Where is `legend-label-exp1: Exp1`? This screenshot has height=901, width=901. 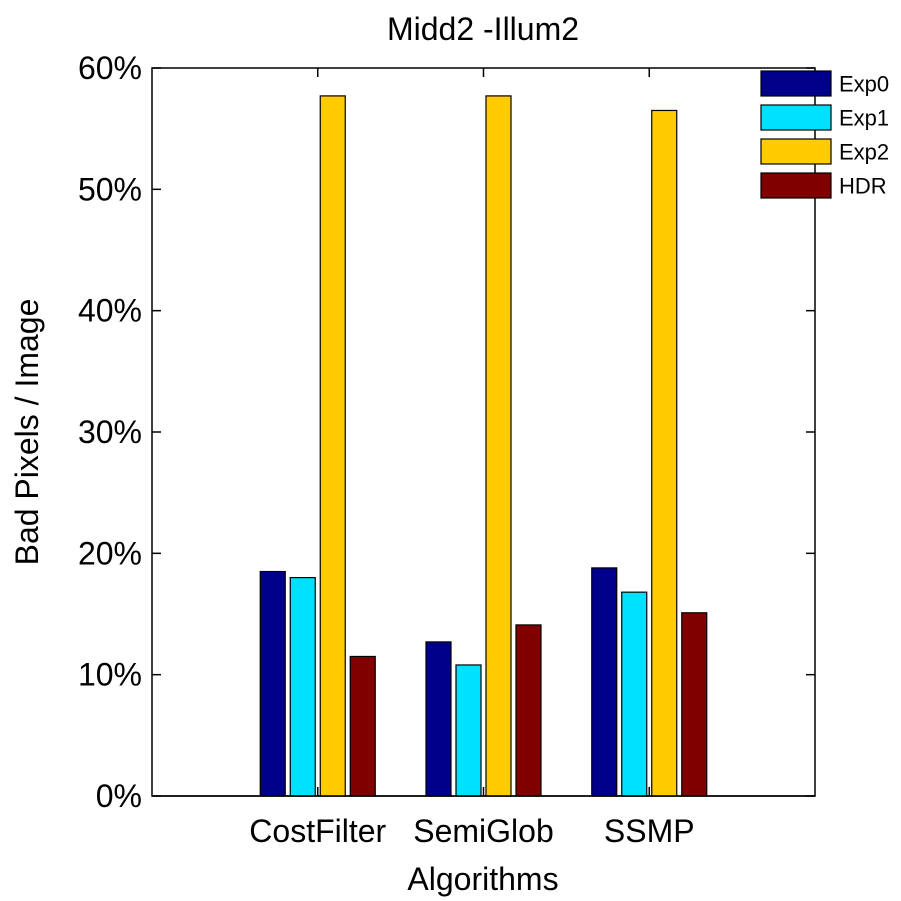
legend-label-exp1: Exp1 is located at coordinates (864, 118).